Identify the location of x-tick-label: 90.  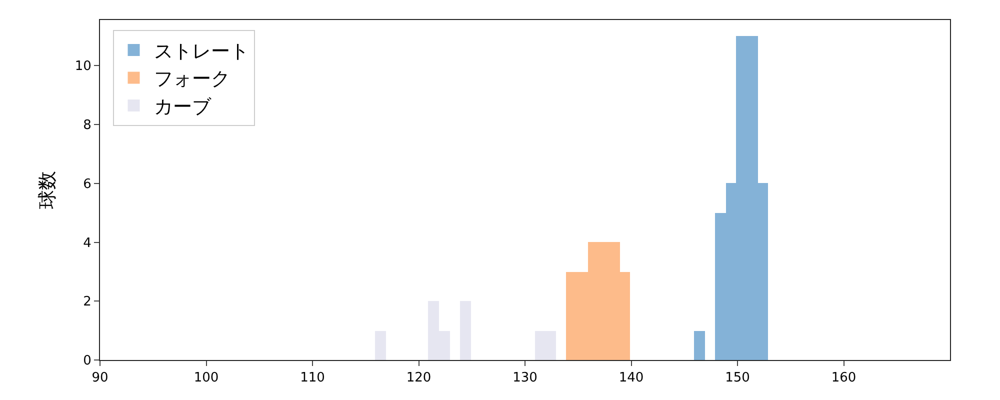
(100, 378).